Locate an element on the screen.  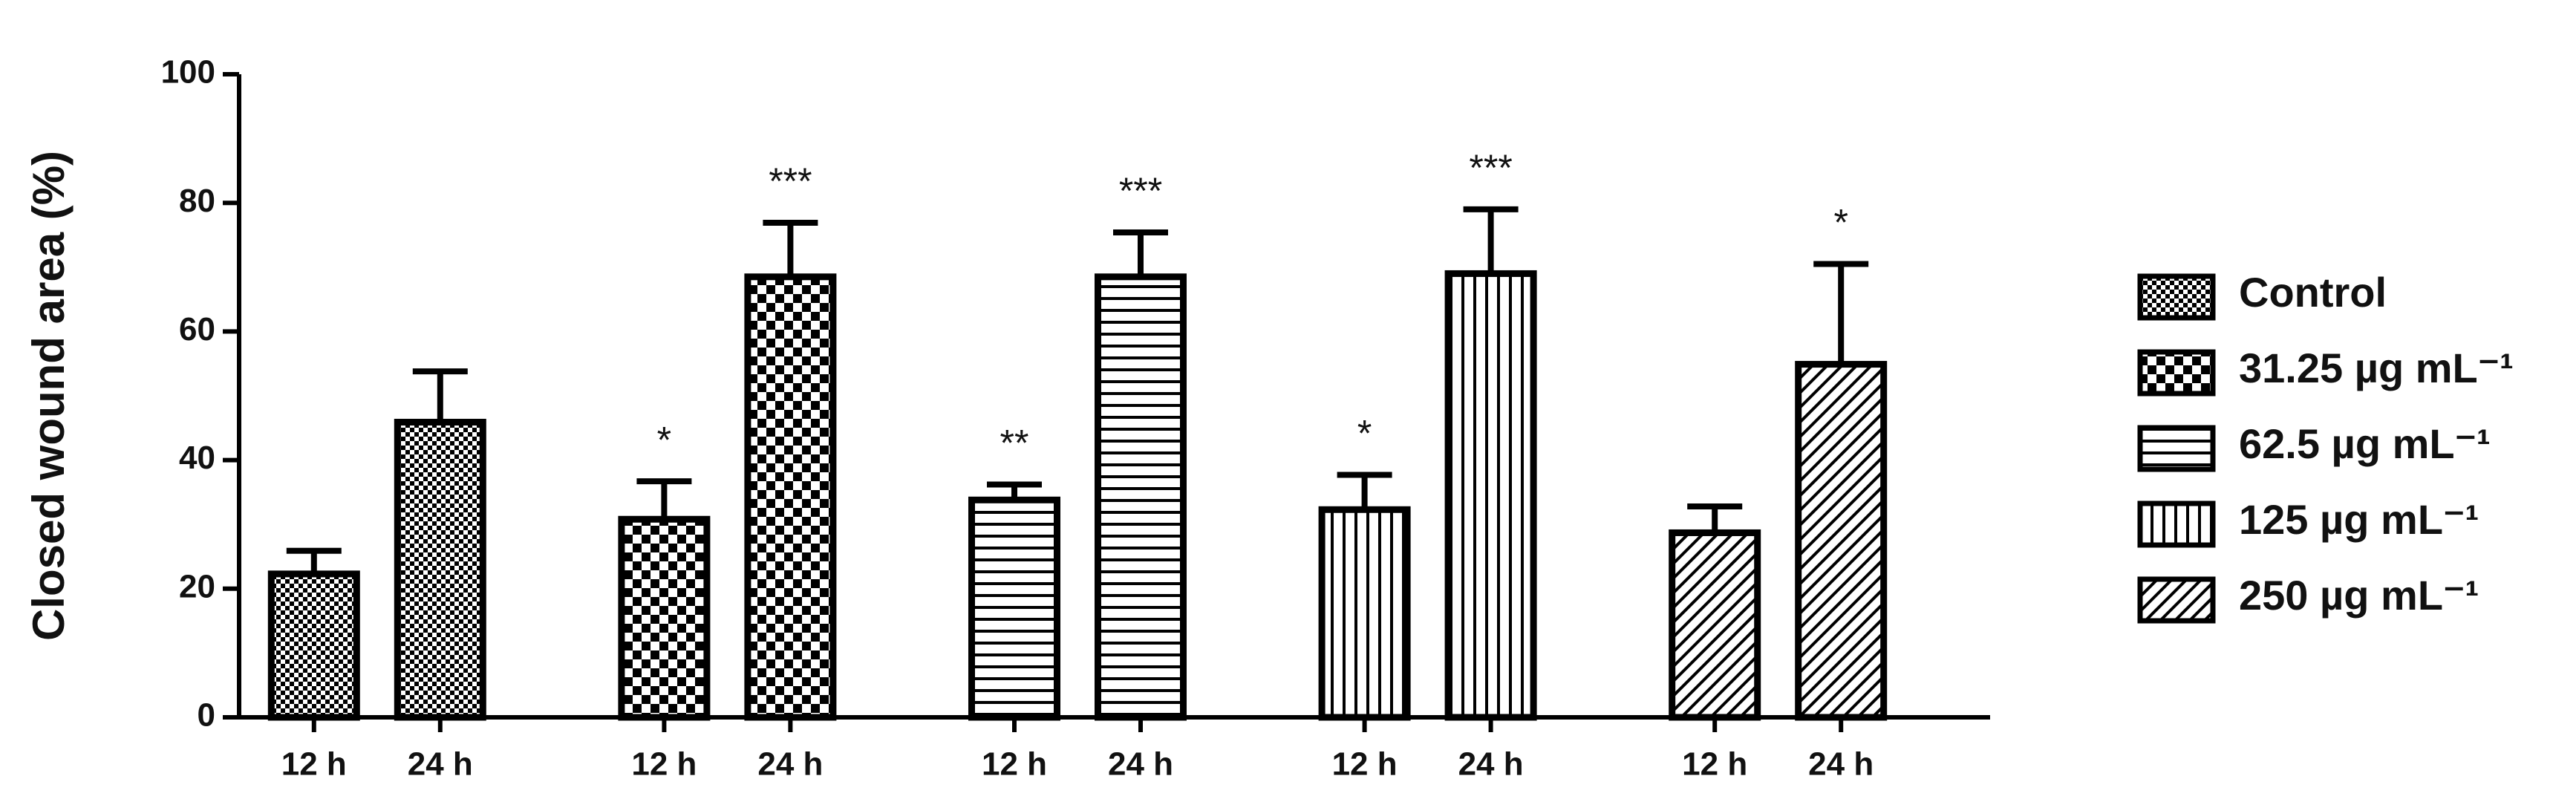
legend-label: 62.5 µg mL⁻¹ is located at coordinates (2365, 443).